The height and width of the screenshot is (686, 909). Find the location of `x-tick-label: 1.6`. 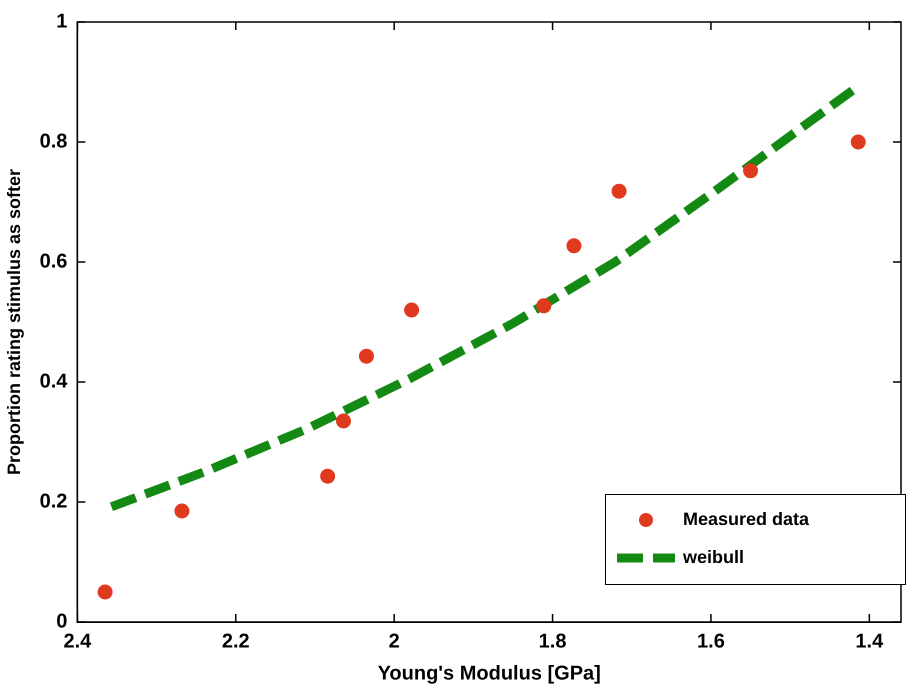

x-tick-label: 1.6 is located at coordinates (711, 641).